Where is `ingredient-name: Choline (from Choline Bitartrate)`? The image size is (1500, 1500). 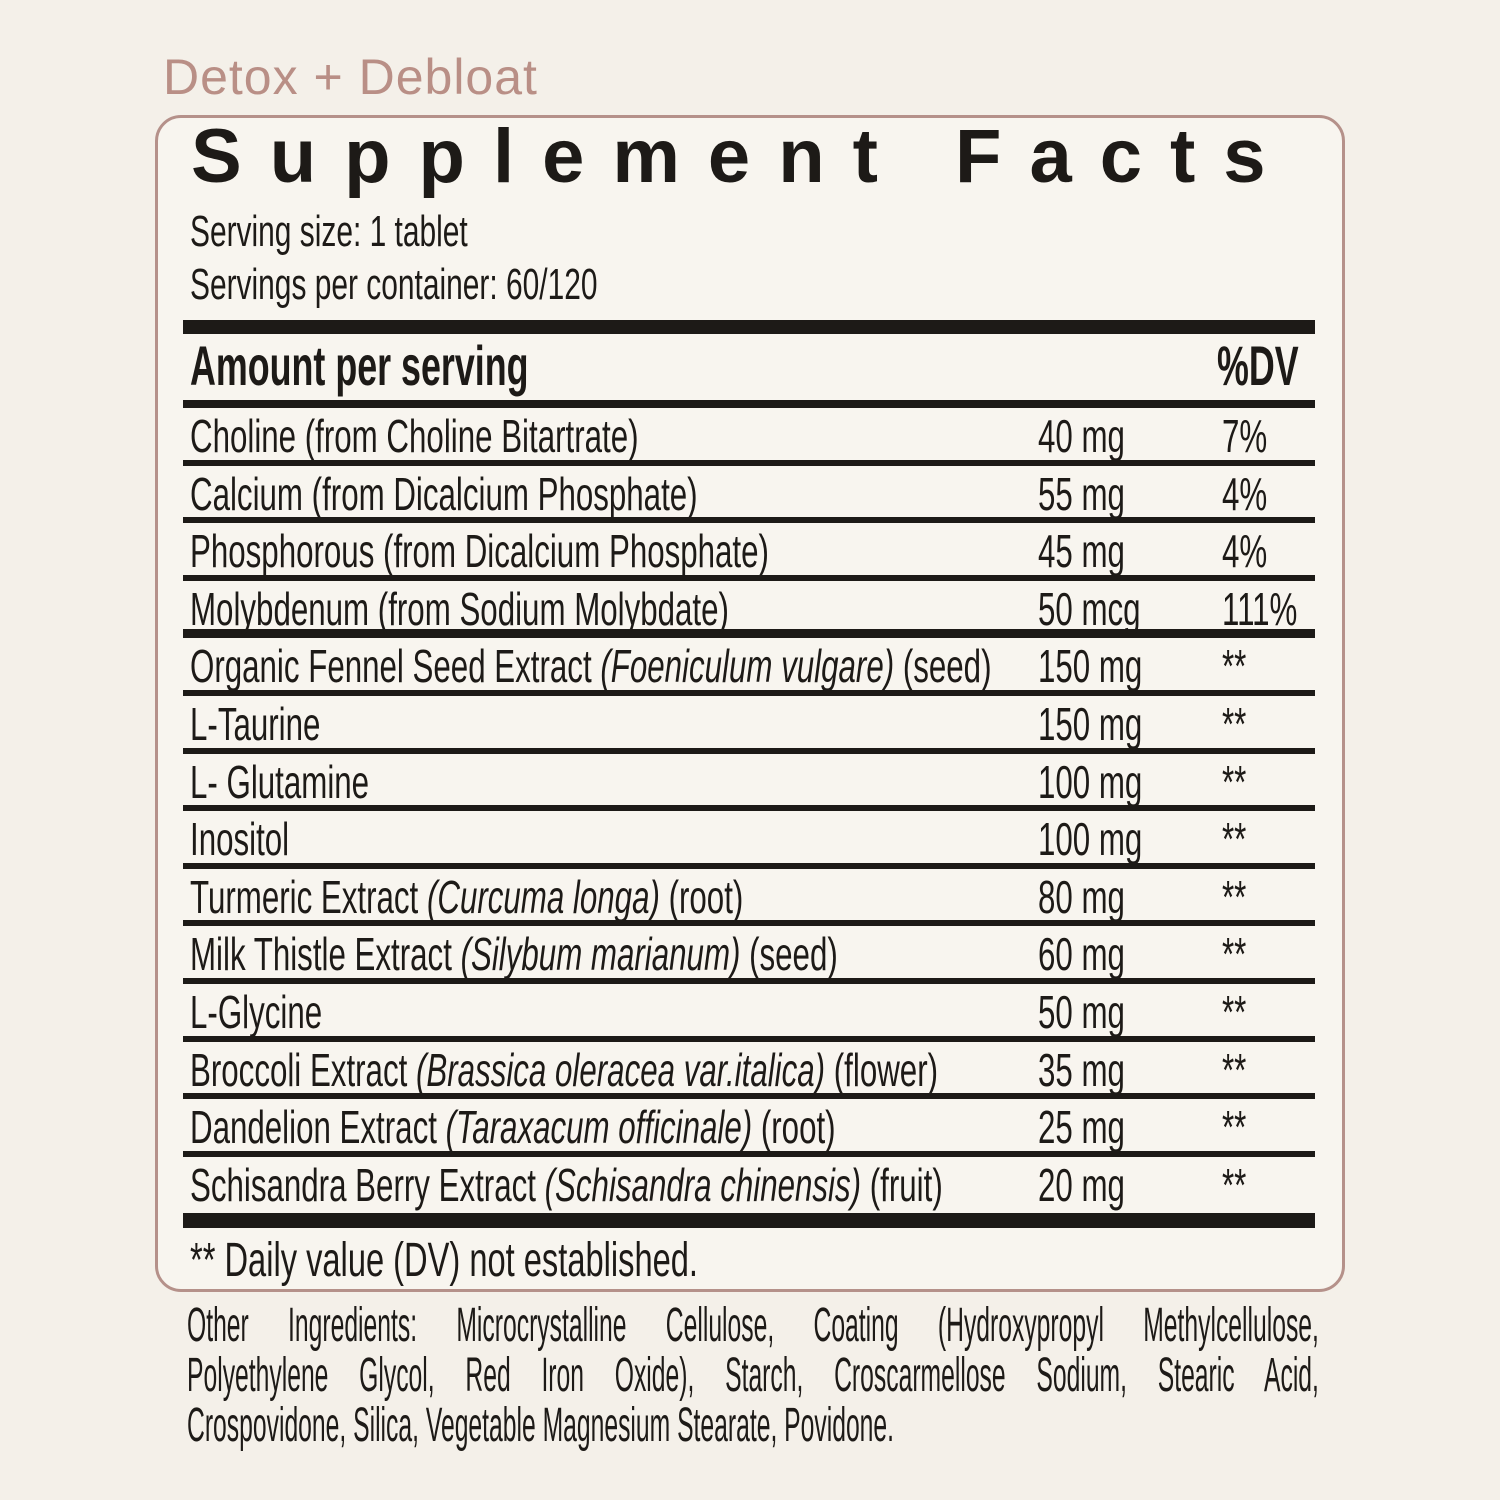 ingredient-name: Choline (from Choline Bitartrate) is located at coordinates (414, 436).